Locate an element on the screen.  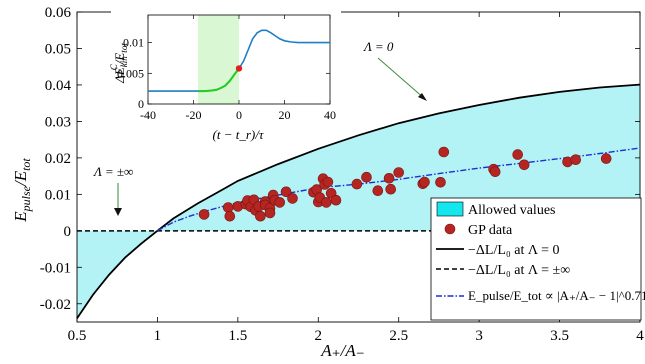
y-axis-label: Epulse/Etot is located at coordinates (22, 190).